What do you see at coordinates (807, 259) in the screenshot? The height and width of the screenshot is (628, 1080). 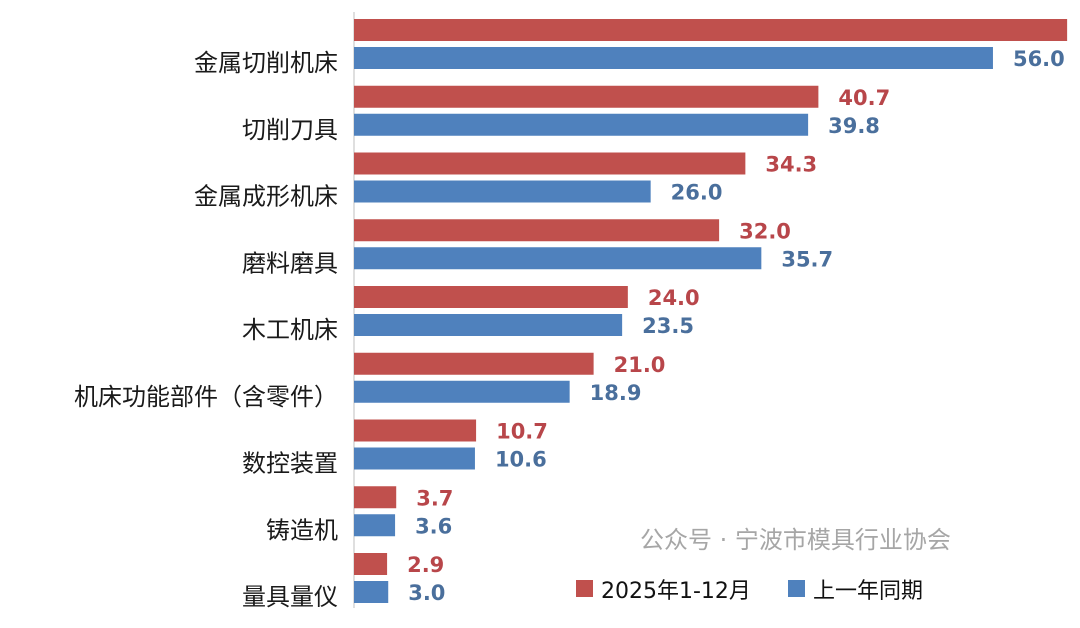 I see `data-label-previous: 35.7` at bounding box center [807, 259].